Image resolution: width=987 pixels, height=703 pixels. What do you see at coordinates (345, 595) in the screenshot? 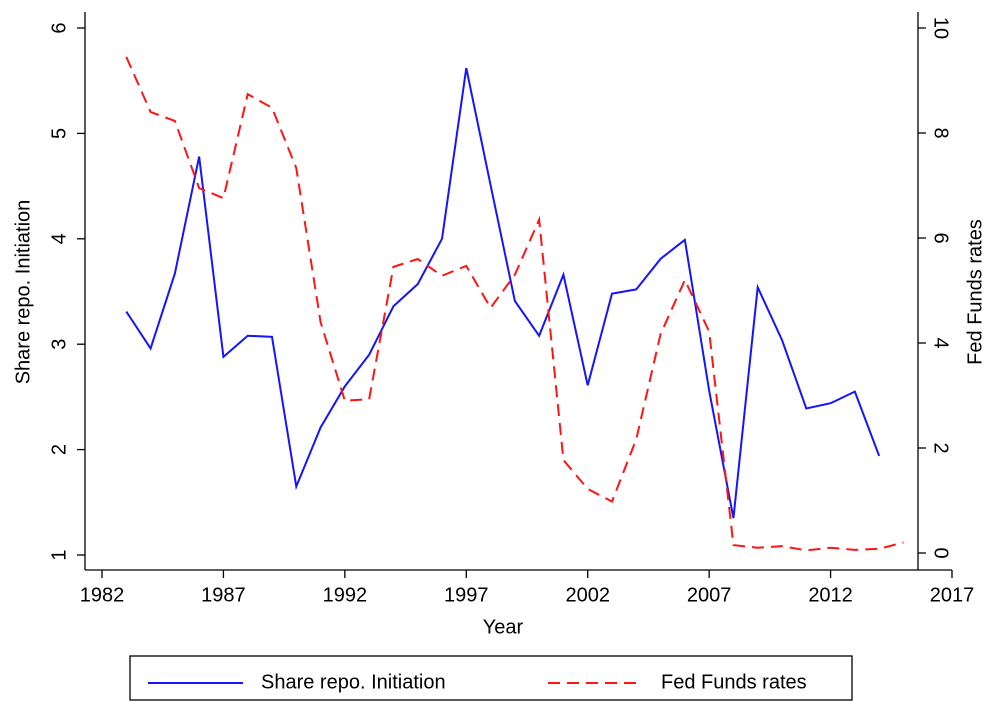
I see `x-tick-label: 1992` at bounding box center [345, 595].